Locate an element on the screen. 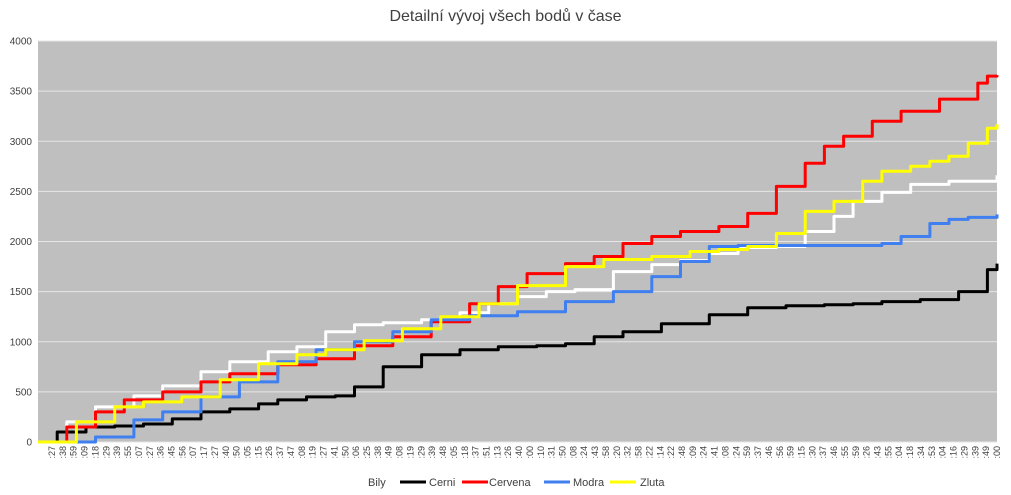  x-tick-label: :19 is located at coordinates (410, 452).